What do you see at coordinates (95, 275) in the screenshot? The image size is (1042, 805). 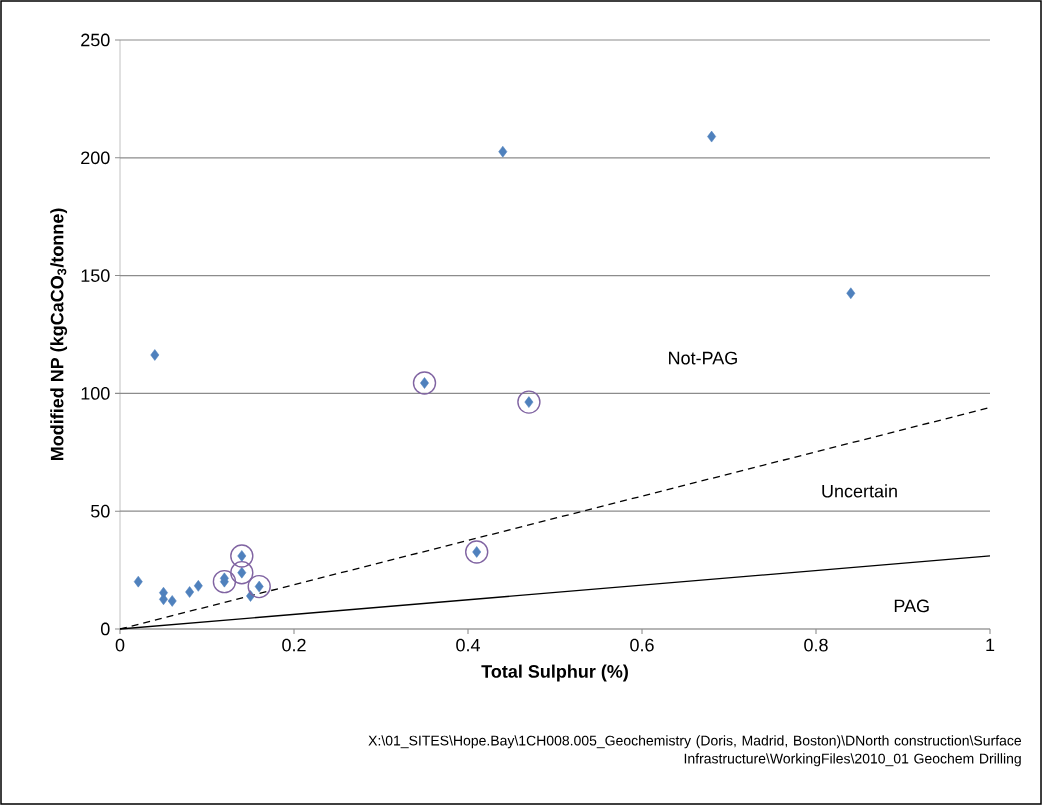 I see `y-tick-label: 150` at bounding box center [95, 275].